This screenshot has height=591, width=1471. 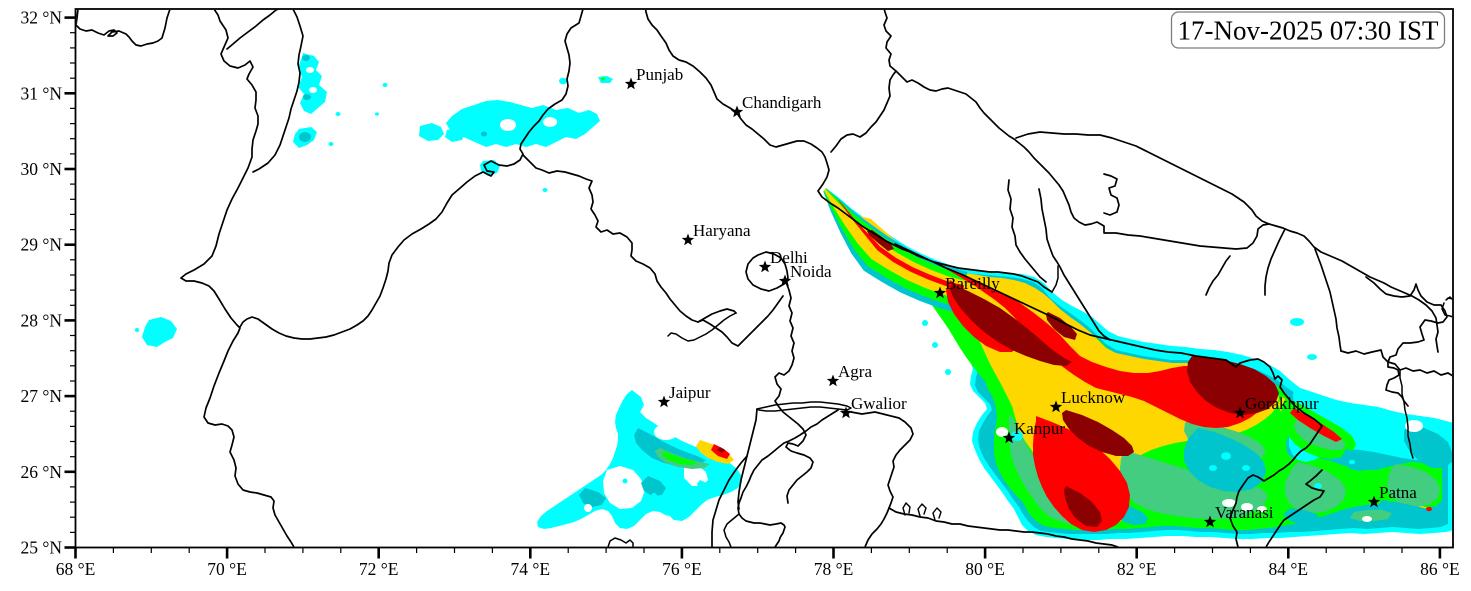 I want to click on svg-text: Gorakhpur, so click(x=1282, y=403).